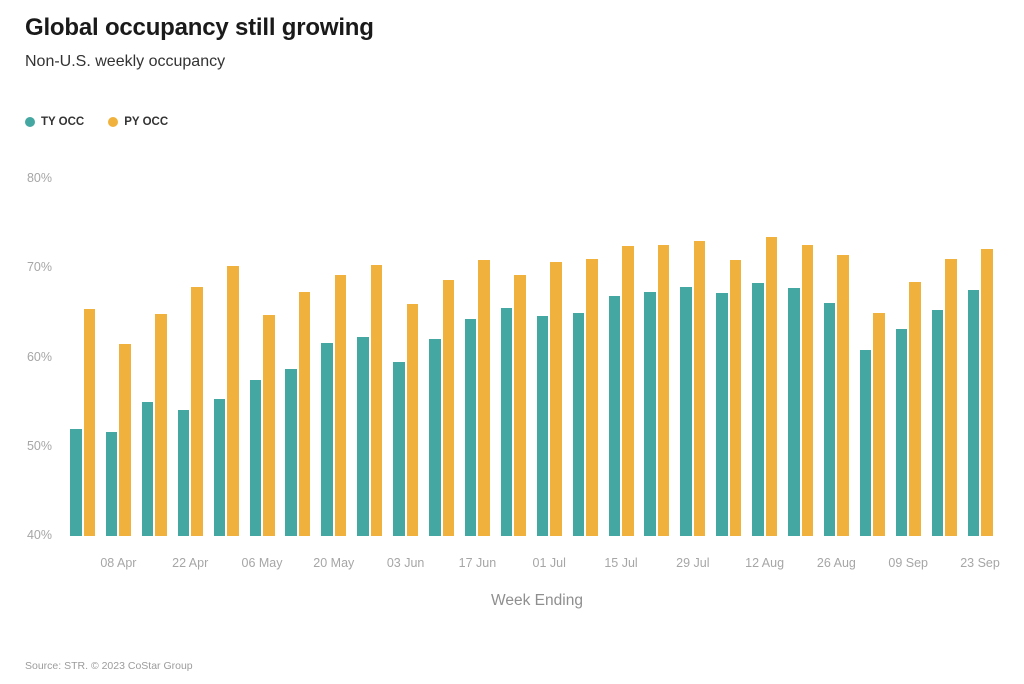 The image size is (1024, 684). Describe the element at coordinates (334, 563) in the screenshot. I see `x-tick-label: 20 May` at that location.